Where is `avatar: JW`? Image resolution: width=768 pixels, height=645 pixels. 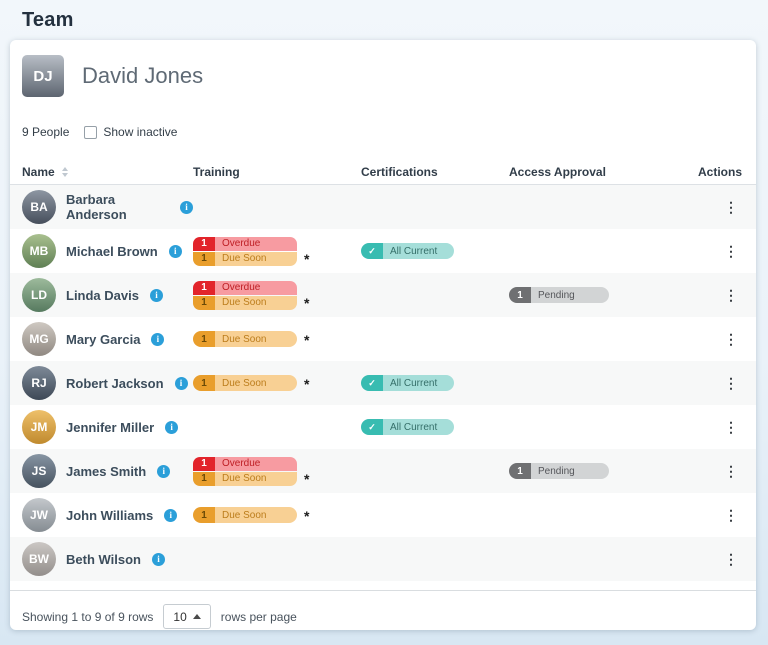 avatar: JW is located at coordinates (39, 515).